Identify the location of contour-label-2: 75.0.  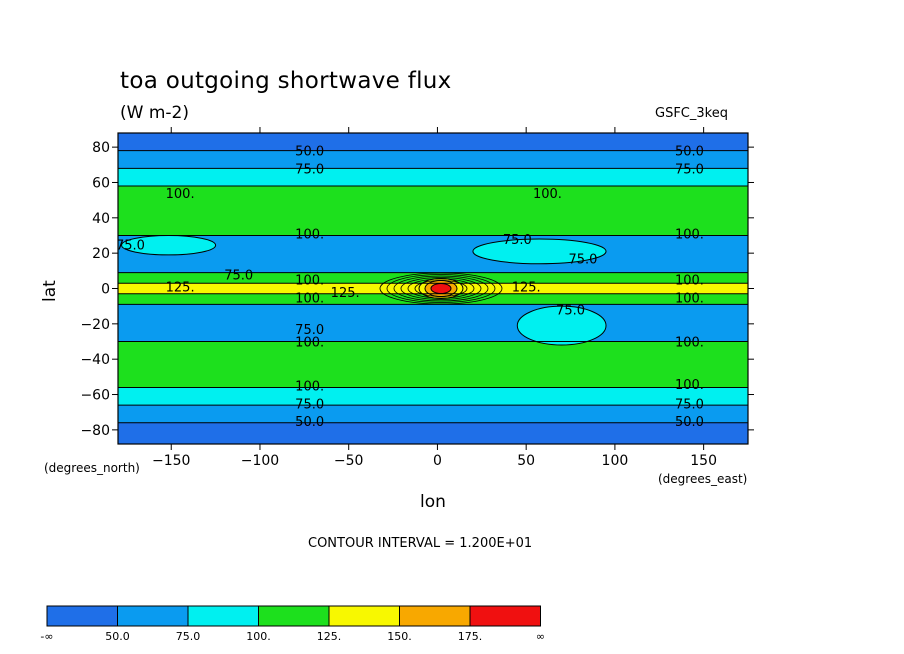
(309, 169).